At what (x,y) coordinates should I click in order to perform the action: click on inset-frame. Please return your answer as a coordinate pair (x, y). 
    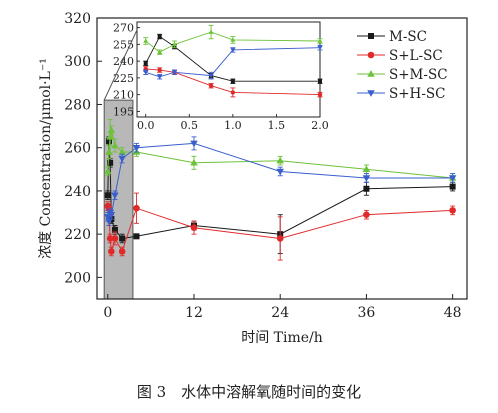
    Looking at the image, I should click on (228, 69).